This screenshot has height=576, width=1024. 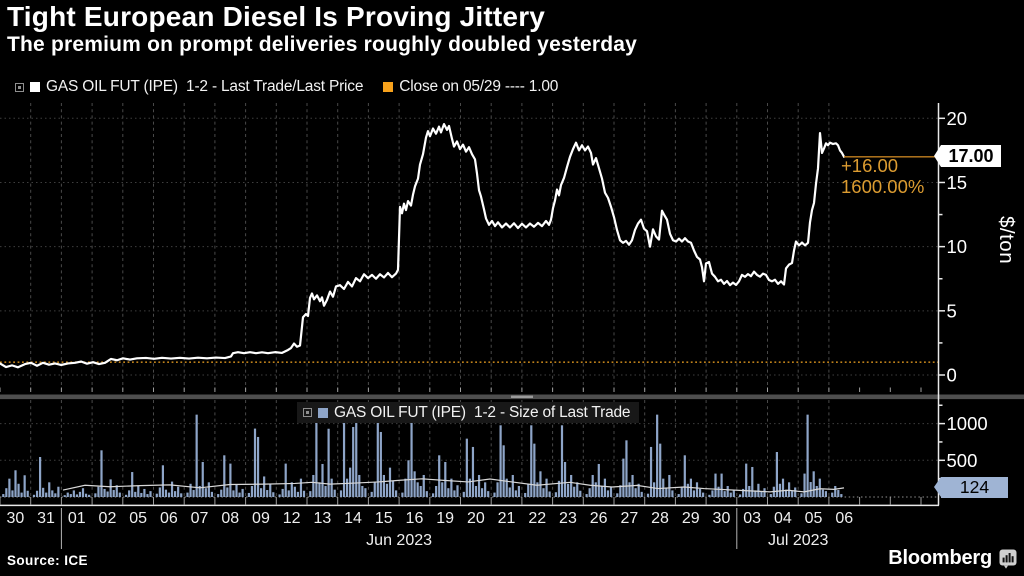 What do you see at coordinates (870, 165) in the screenshot?
I see `net-change-value: +16.00` at bounding box center [870, 165].